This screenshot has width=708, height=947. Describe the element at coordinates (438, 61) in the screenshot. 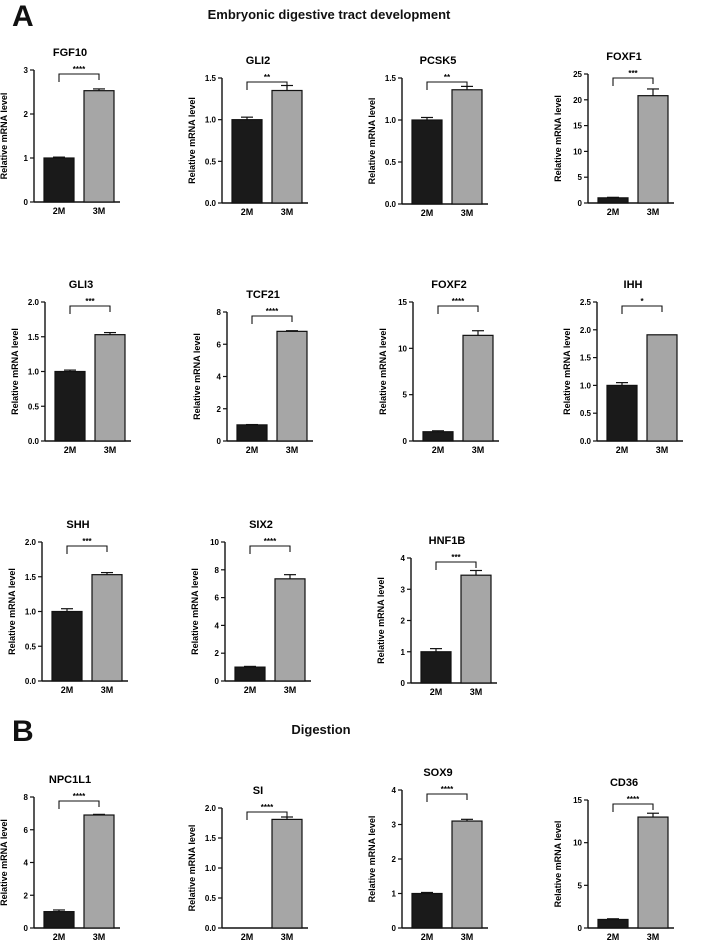

I see `chart-title: PCSK5` at that location.